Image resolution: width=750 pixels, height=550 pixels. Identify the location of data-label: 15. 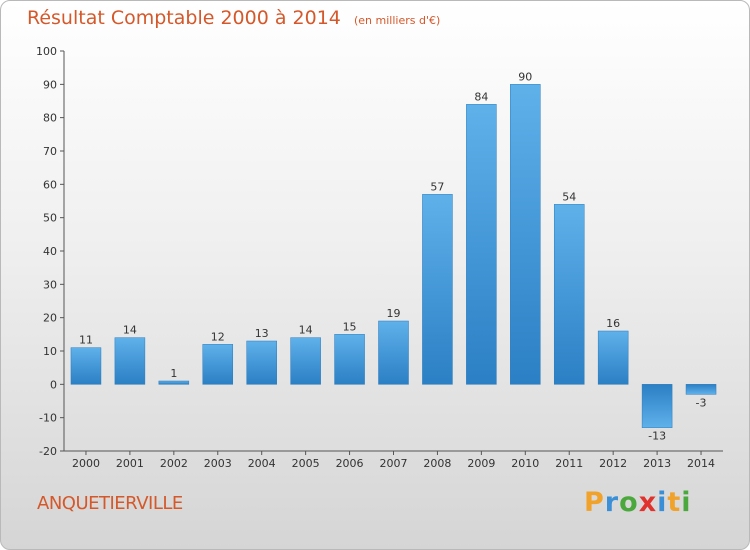
(350, 326).